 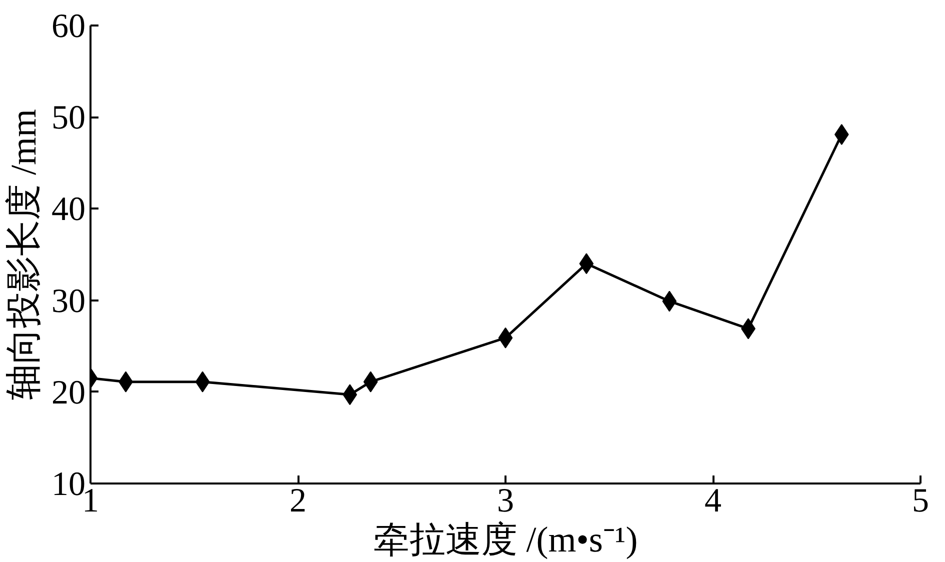 What do you see at coordinates (69, 301) in the screenshot?
I see `y-tick-label: 30` at bounding box center [69, 301].